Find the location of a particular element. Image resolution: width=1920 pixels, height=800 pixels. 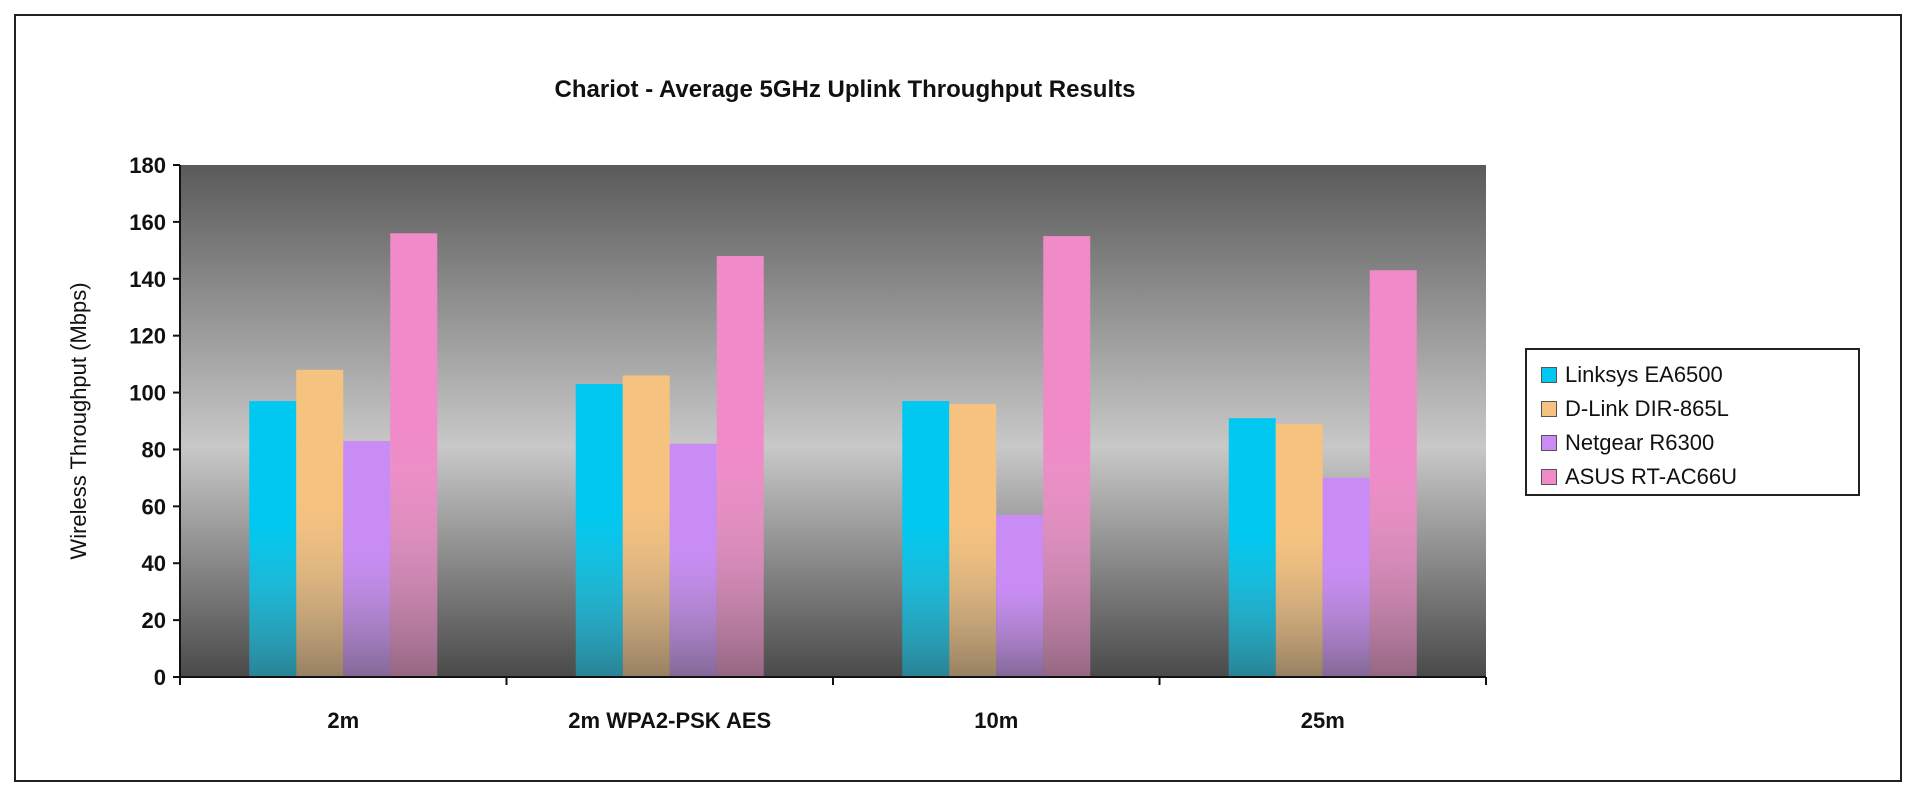

bar-netgear-r6300-10m is located at coordinates (1020, 595).